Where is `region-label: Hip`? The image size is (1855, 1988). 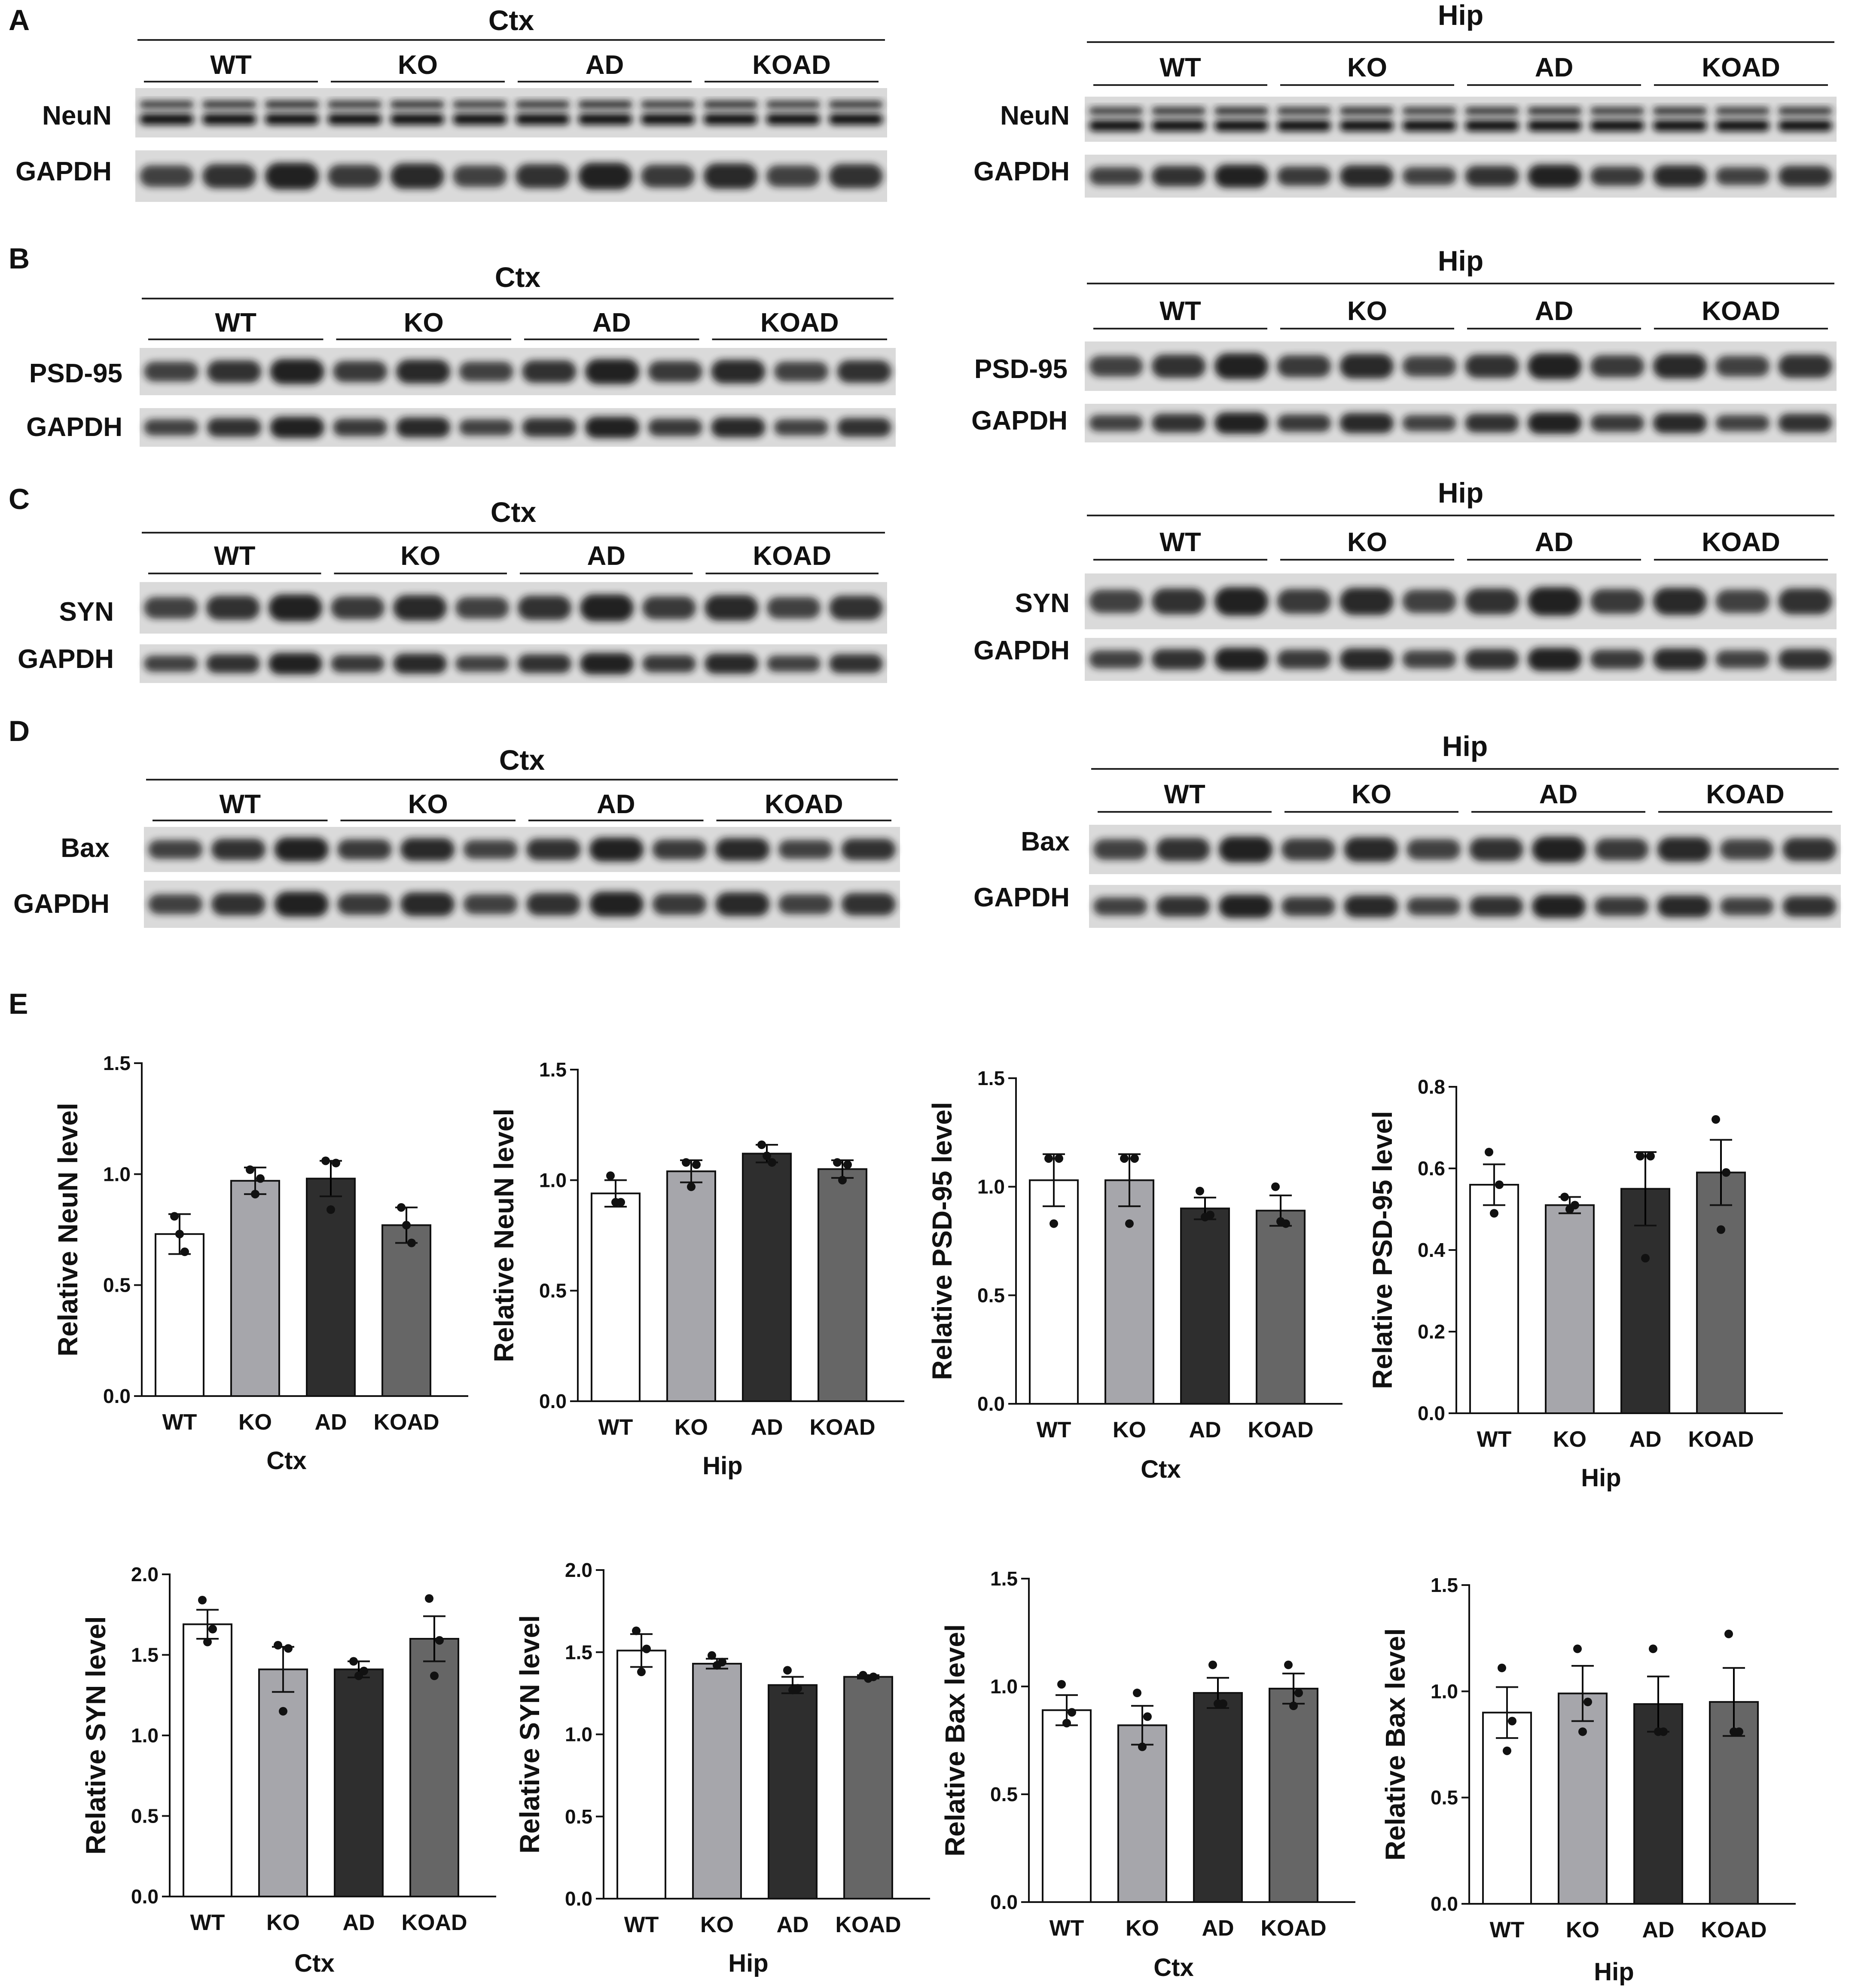 region-label: Hip is located at coordinates (1460, 15).